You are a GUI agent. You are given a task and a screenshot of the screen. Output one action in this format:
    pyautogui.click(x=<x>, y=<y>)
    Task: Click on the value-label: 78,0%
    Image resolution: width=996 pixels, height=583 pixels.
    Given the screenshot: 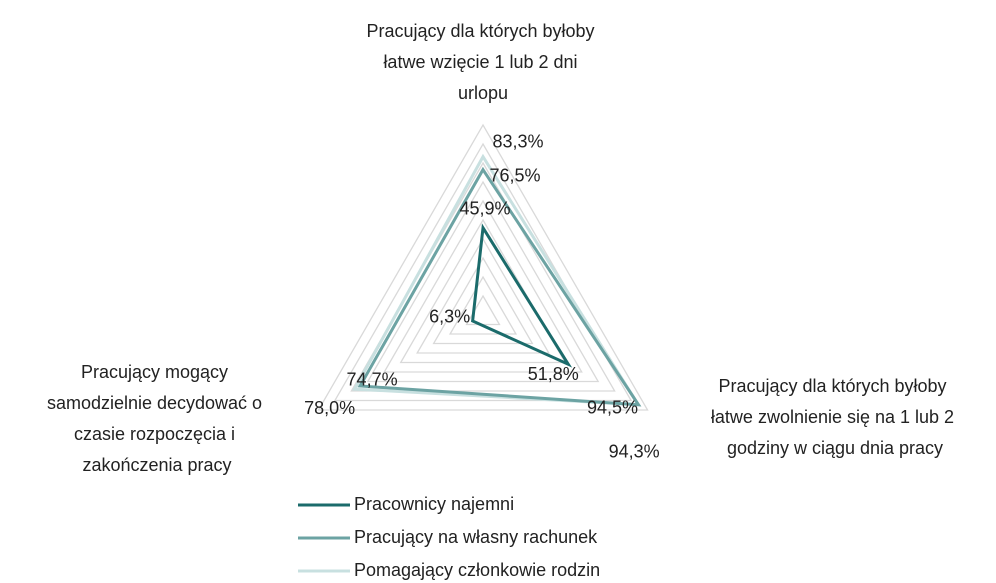 What is the action you would take?
    pyautogui.click(x=329, y=408)
    